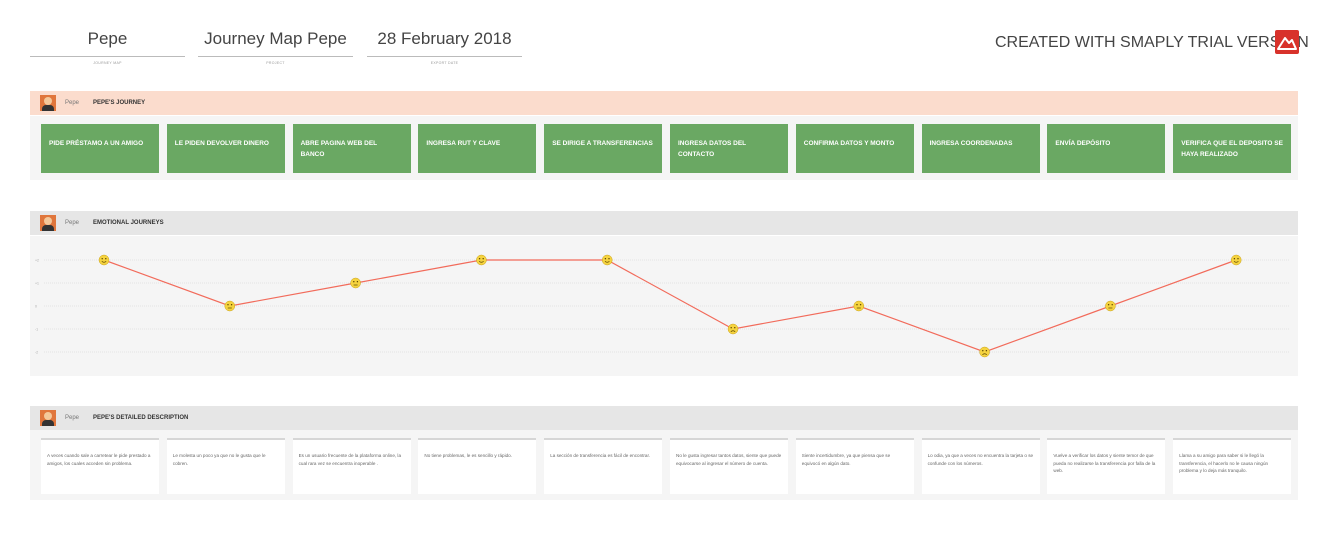 This screenshot has height=540, width=1325. Describe the element at coordinates (100, 148) in the screenshot. I see `journey-step-card: PIDE PRÉSTAMO A UN AMIGO` at that location.